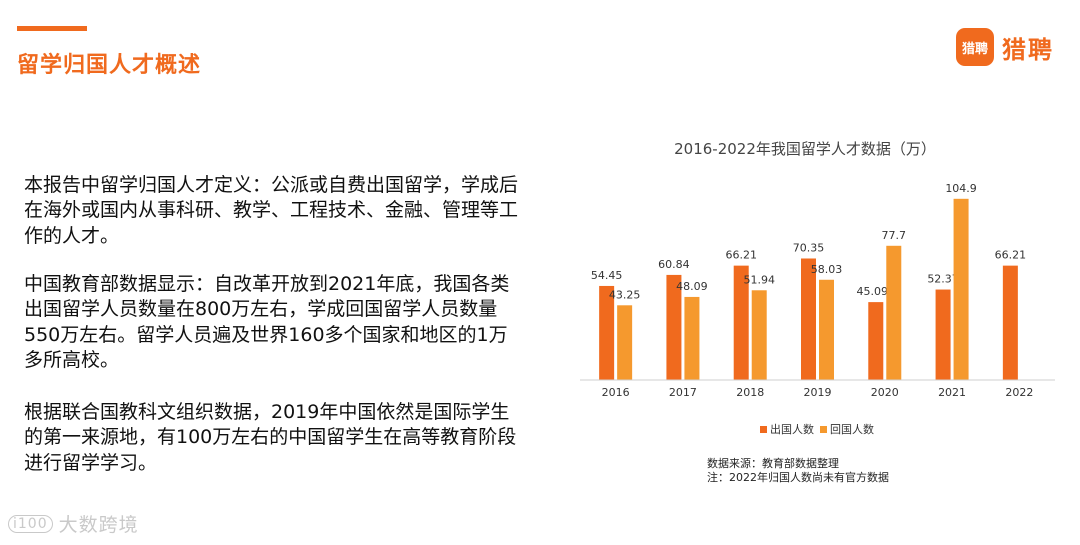 This screenshot has width=1080, height=545. I want to click on data-label-outbound-2017: 60.84, so click(674, 264).